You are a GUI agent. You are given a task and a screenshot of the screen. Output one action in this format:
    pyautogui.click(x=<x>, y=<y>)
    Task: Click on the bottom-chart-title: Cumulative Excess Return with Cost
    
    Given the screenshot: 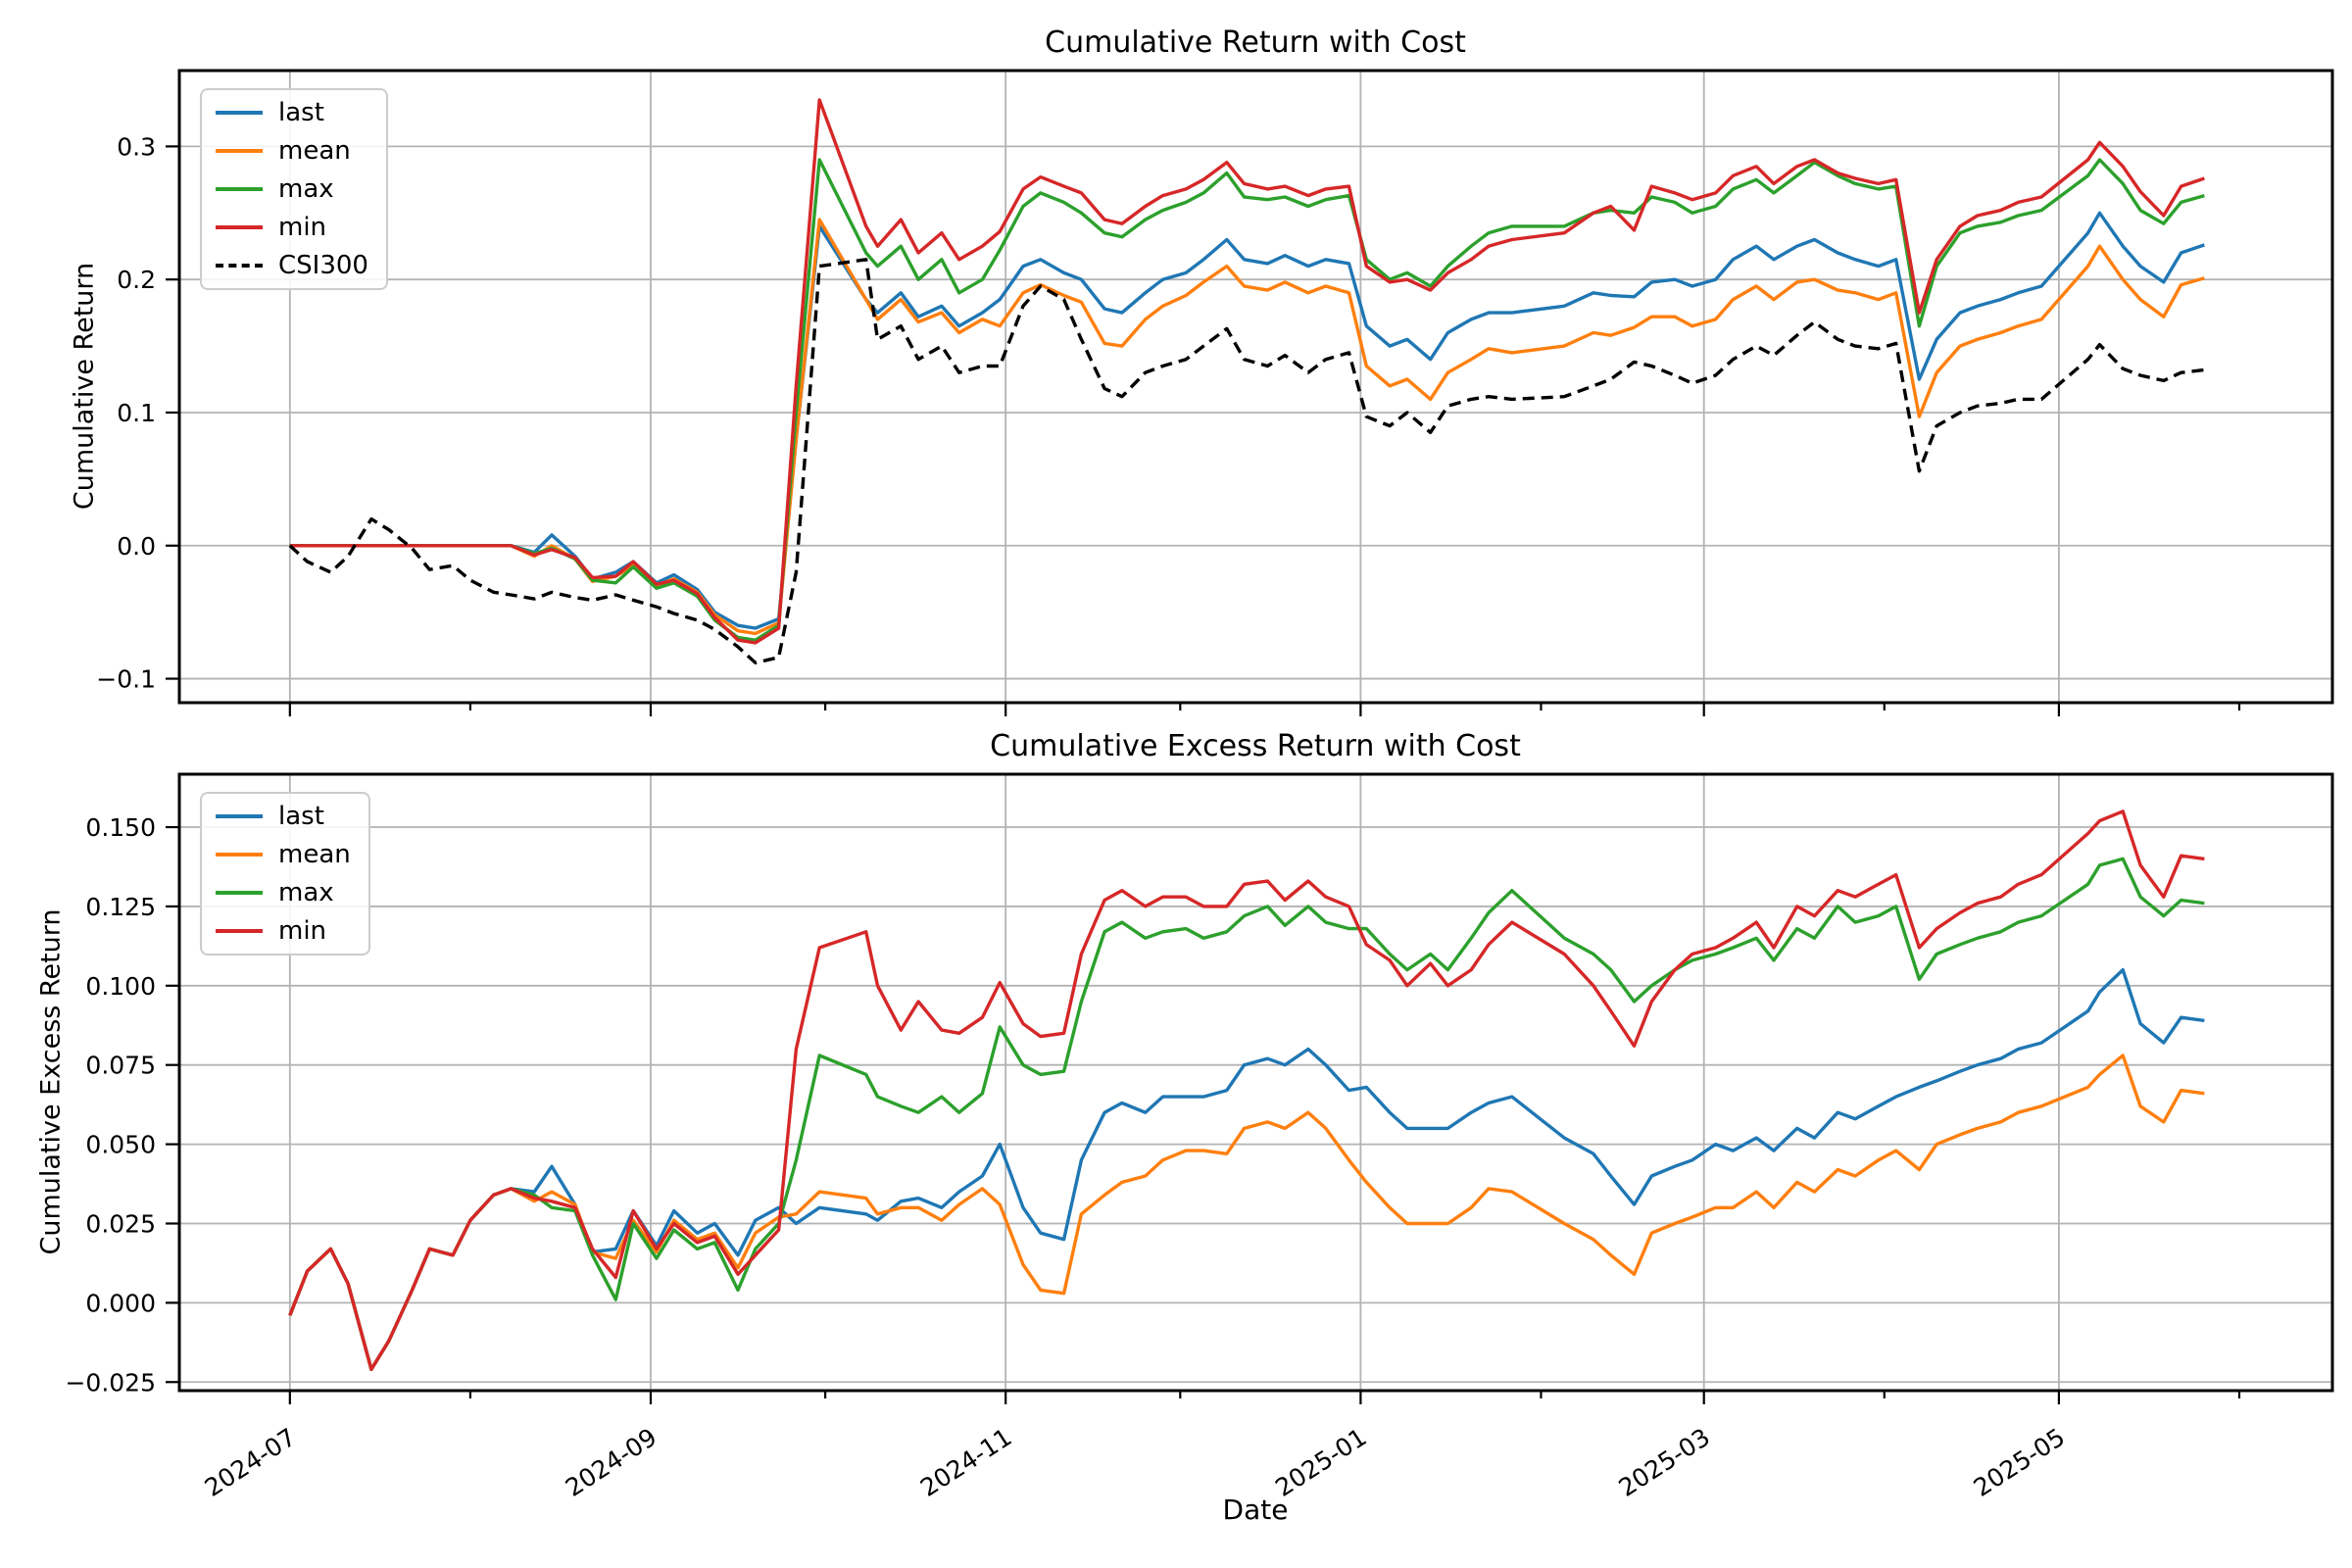 What is the action you would take?
    pyautogui.click(x=1255, y=746)
    